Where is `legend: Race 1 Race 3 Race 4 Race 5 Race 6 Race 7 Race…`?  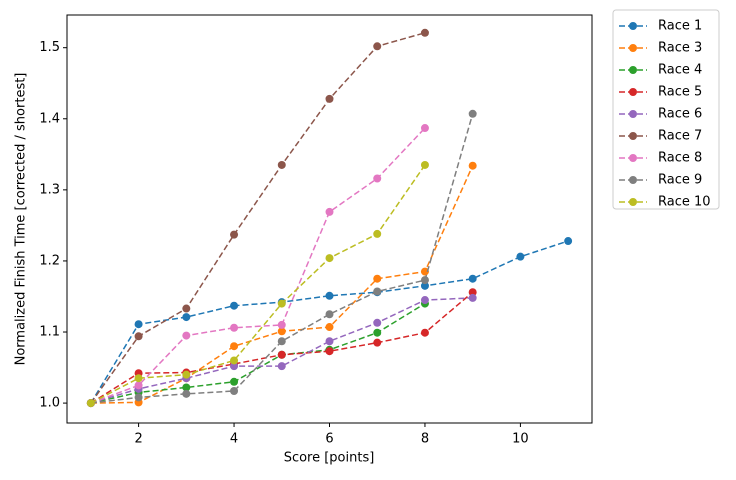 legend: Race 1 Race 3 Race 4 Race 5 Race 6 Race 7 Race… is located at coordinates (666, 109).